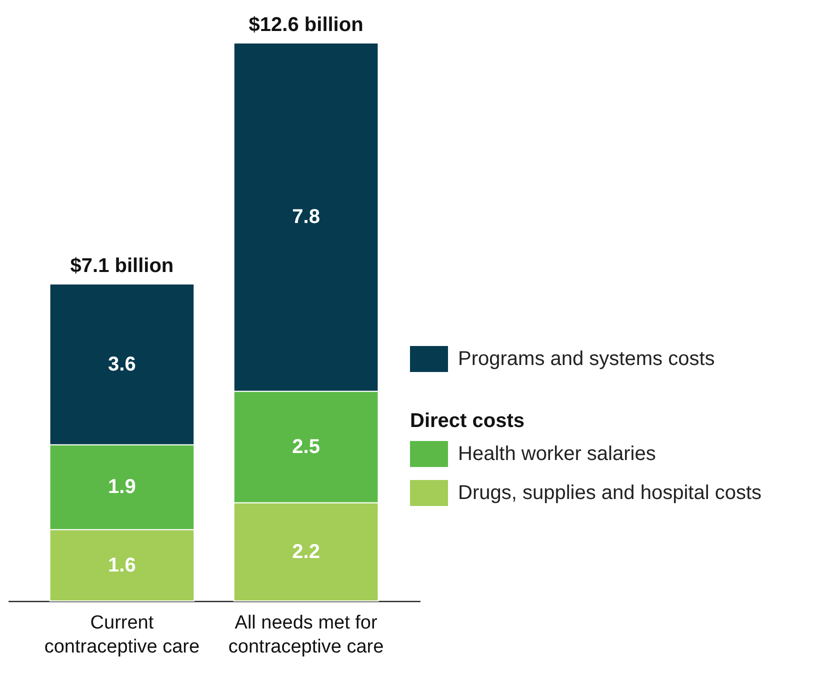 The width and height of the screenshot is (813, 683). Describe the element at coordinates (306, 551) in the screenshot. I see `data-label: 2.2` at that location.